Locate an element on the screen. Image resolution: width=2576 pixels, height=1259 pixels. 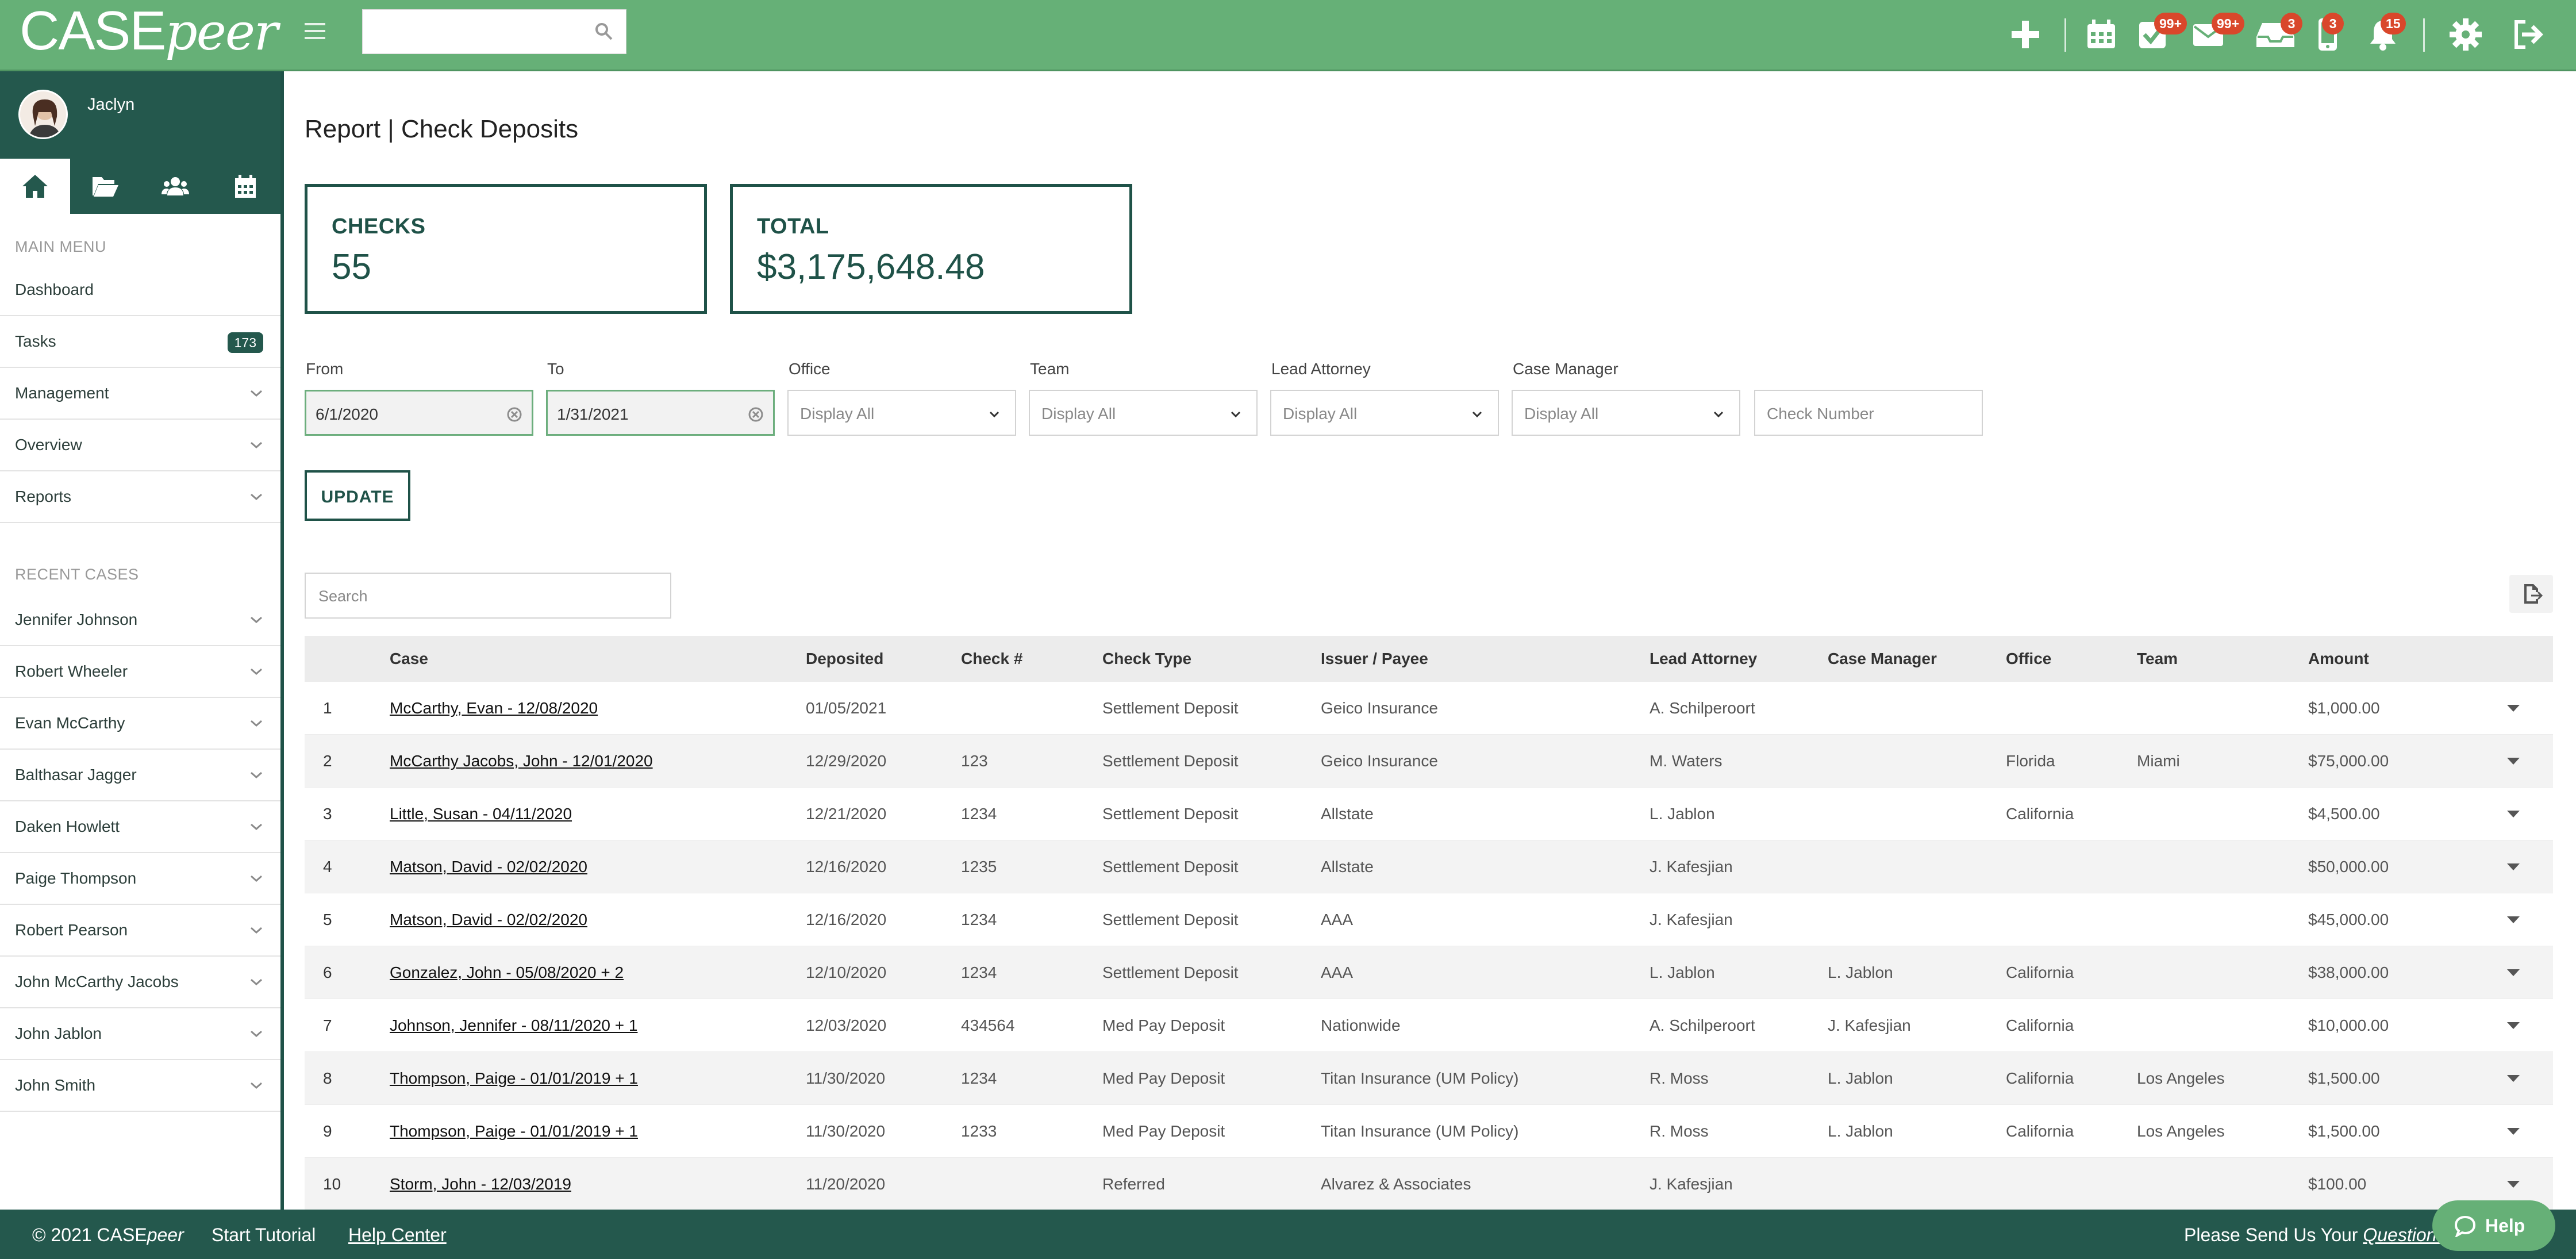
menu-toggle-icon is located at coordinates (316, 31).